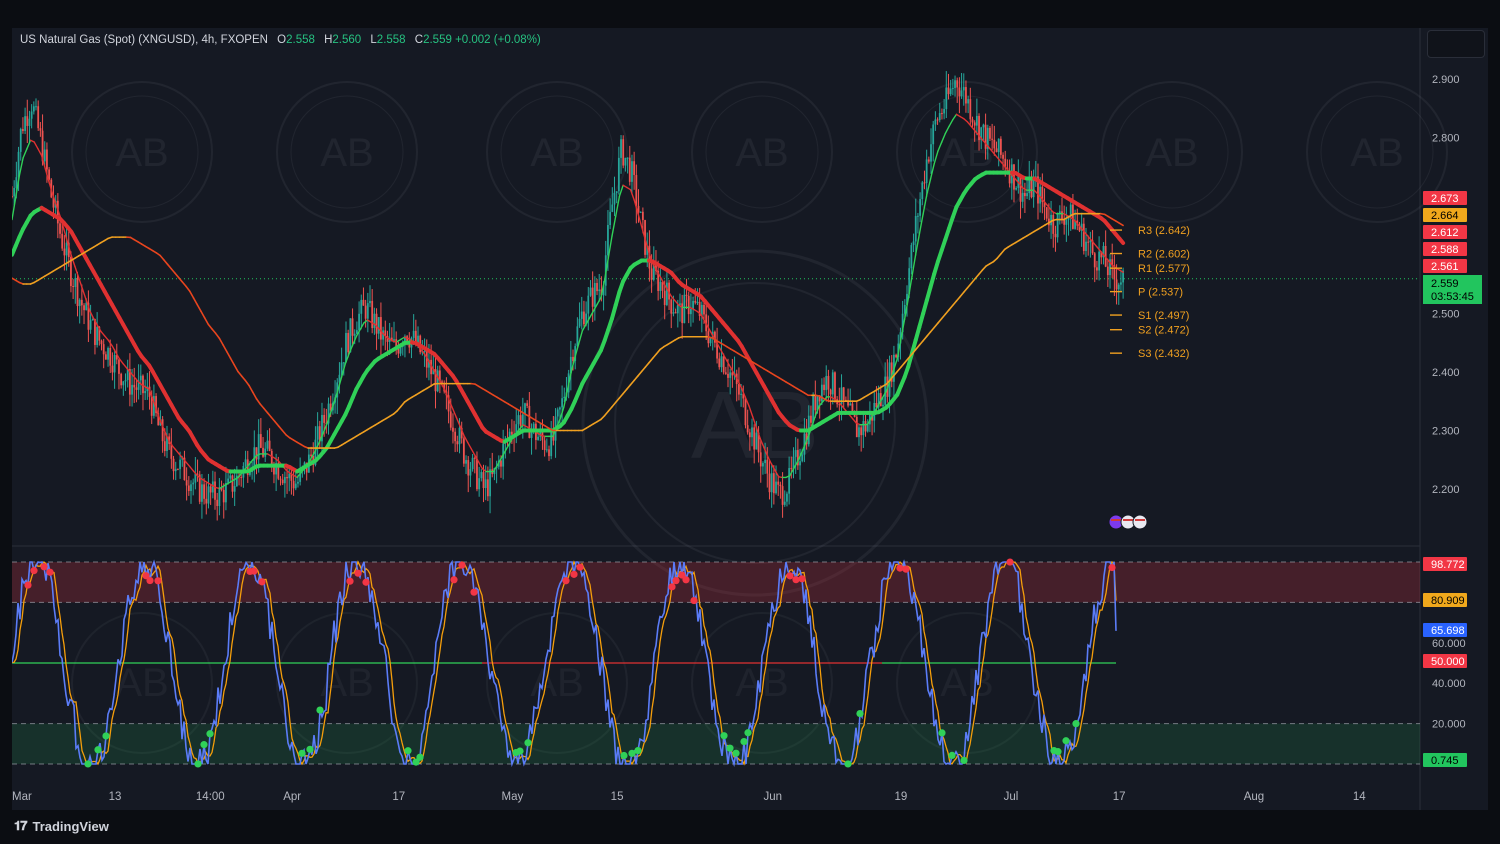 The height and width of the screenshot is (844, 1500). What do you see at coordinates (1446, 80) in the screenshot?
I see `price-axis-tick: 2.900` at bounding box center [1446, 80].